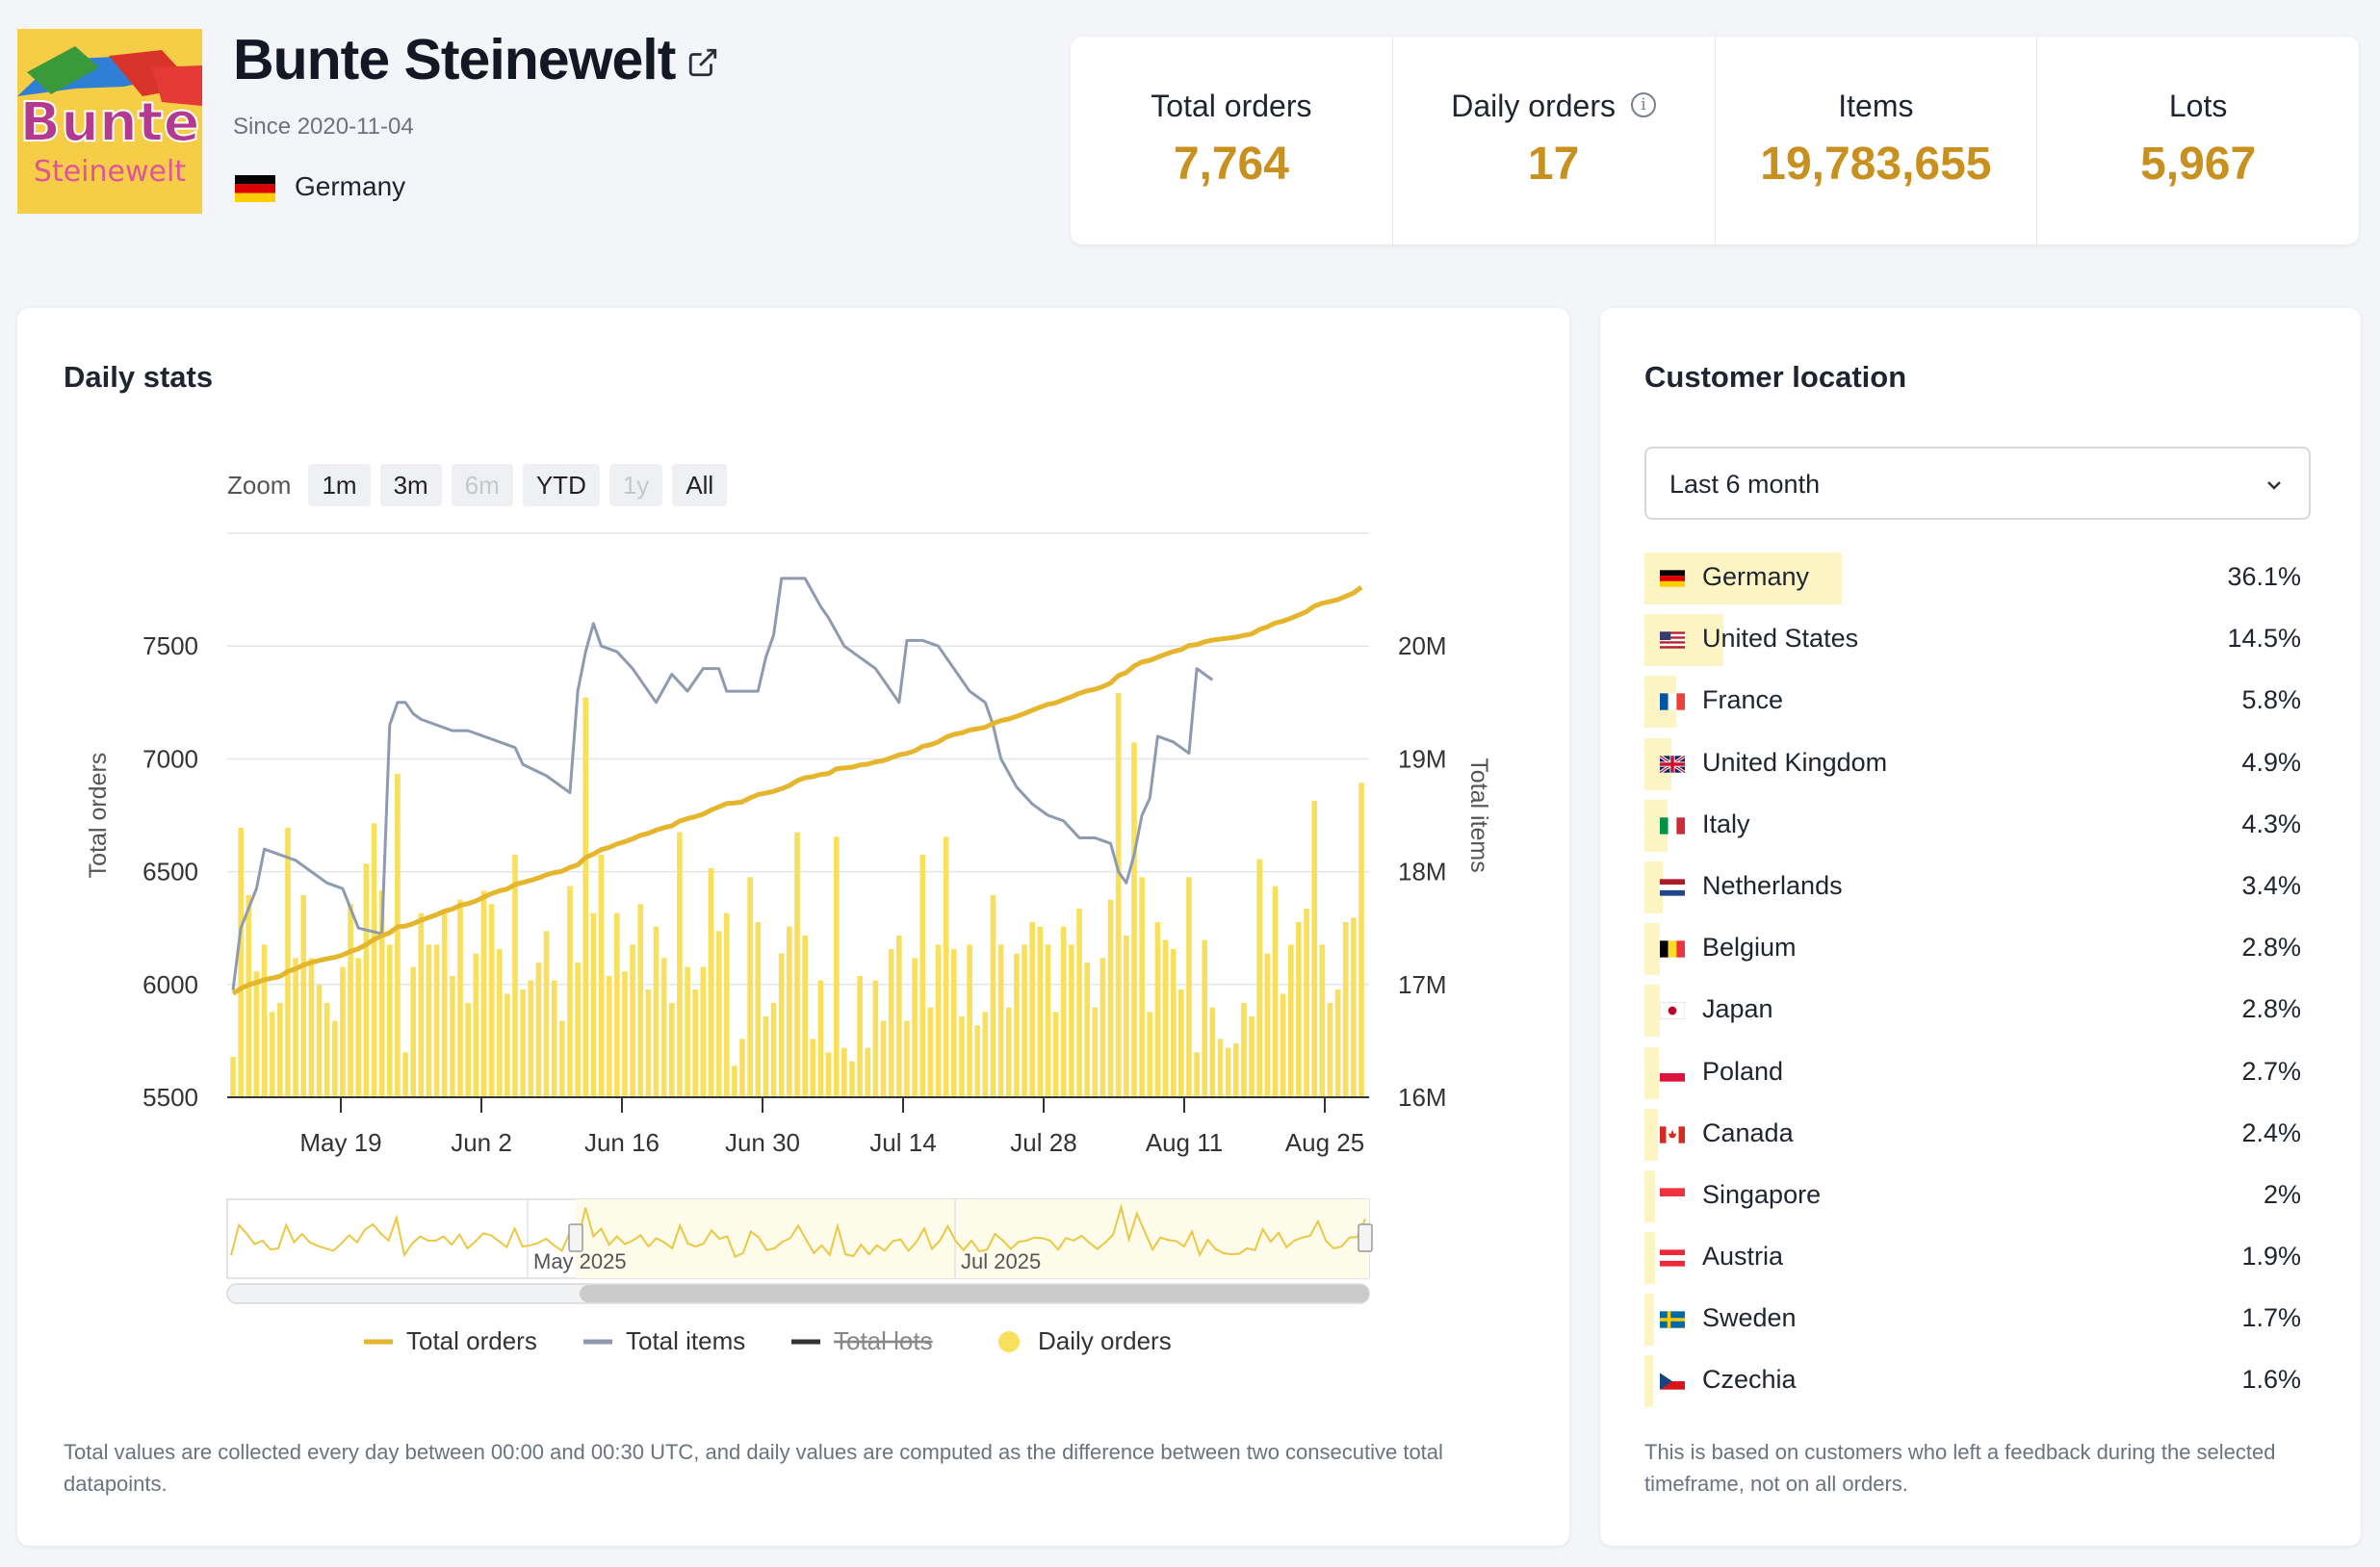  What do you see at coordinates (170, 872) in the screenshot?
I see `y-left-tick-label: 6500` at bounding box center [170, 872].